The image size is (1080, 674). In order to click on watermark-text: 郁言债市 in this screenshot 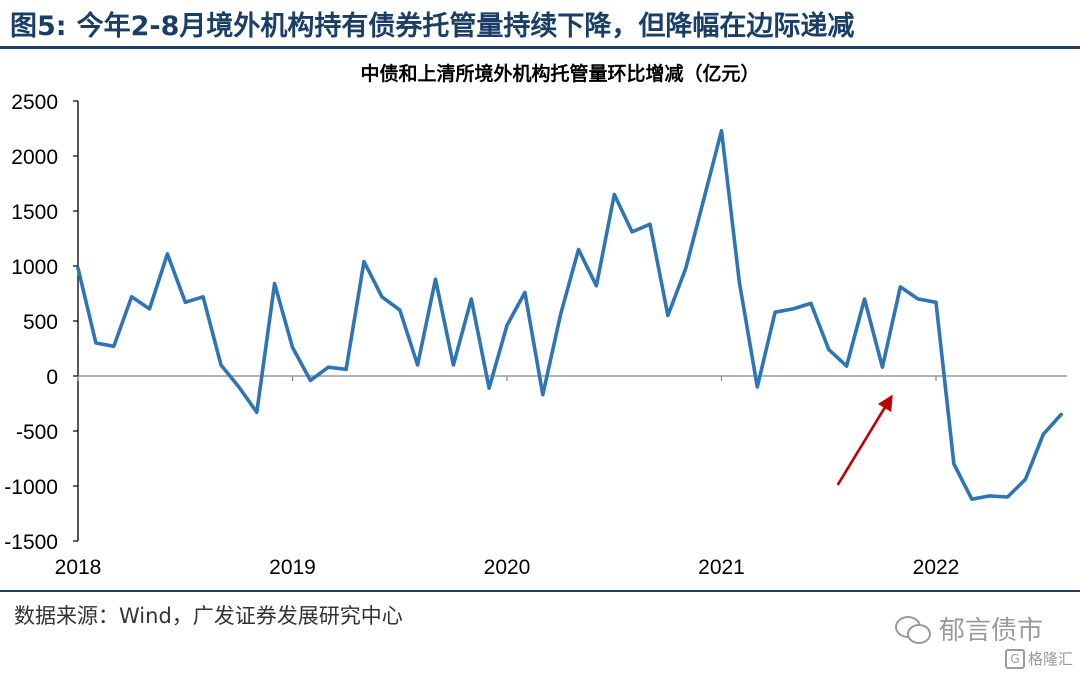, I will do `click(991, 631)`.